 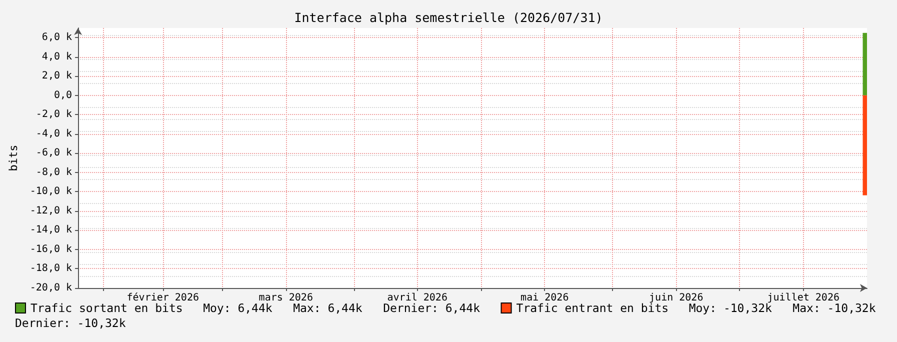 I want to click on y-tick-label: -12,0 k, so click(x=51, y=210).